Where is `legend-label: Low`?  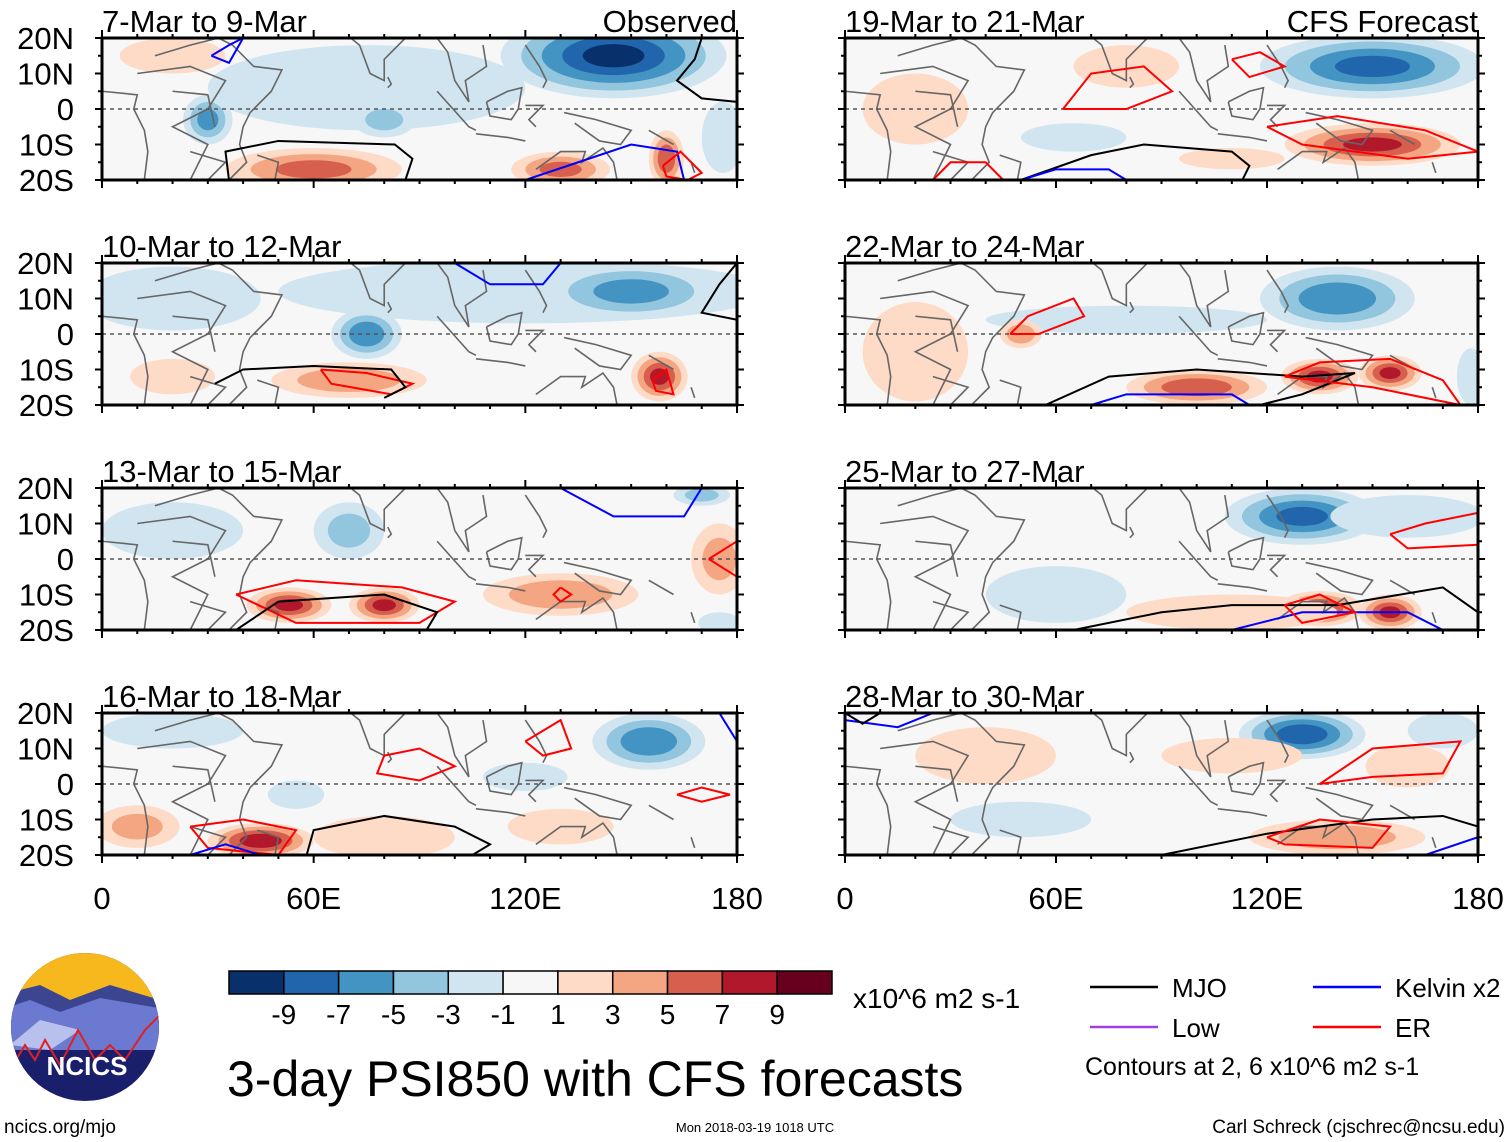 legend-label: Low is located at coordinates (1196, 1028).